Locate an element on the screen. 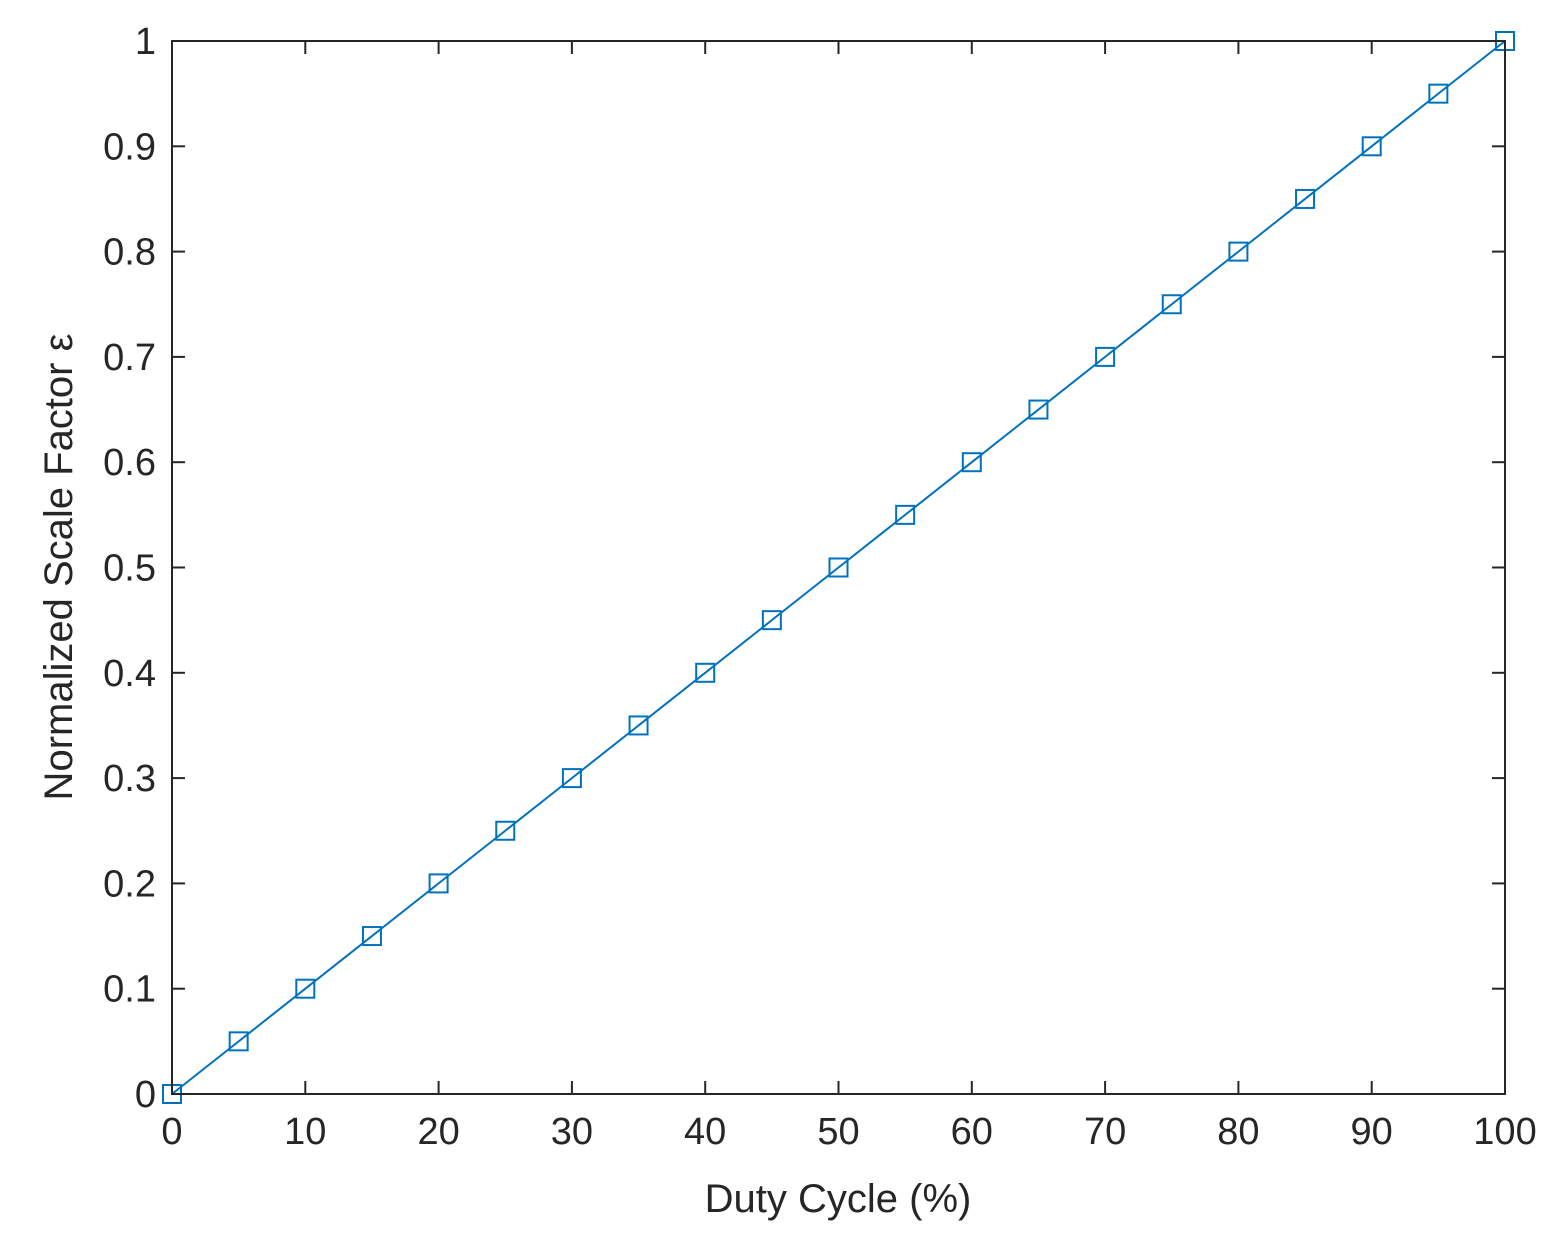  x-tick-label: 20 is located at coordinates (438, 1132).